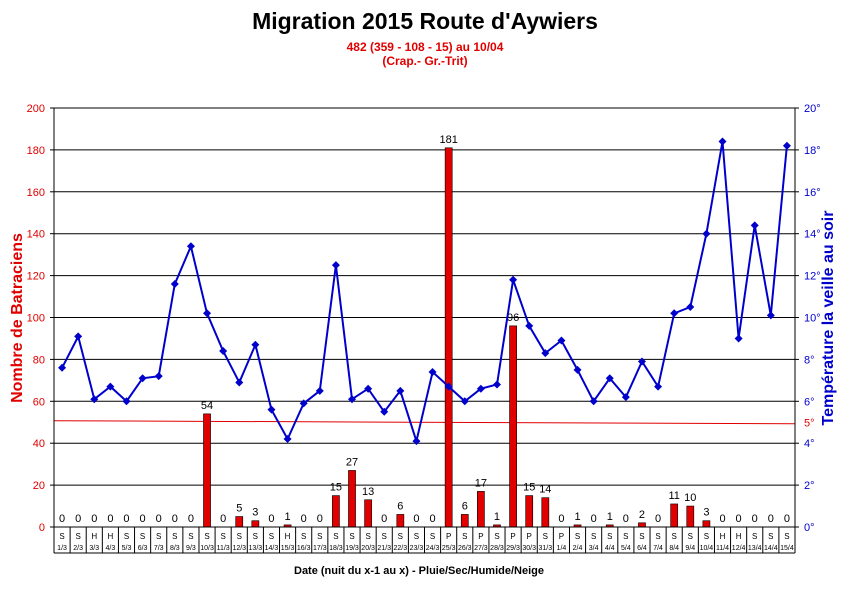 This screenshot has height=594, width=850. I want to click on bar-label-10/3: 54, so click(207, 406).